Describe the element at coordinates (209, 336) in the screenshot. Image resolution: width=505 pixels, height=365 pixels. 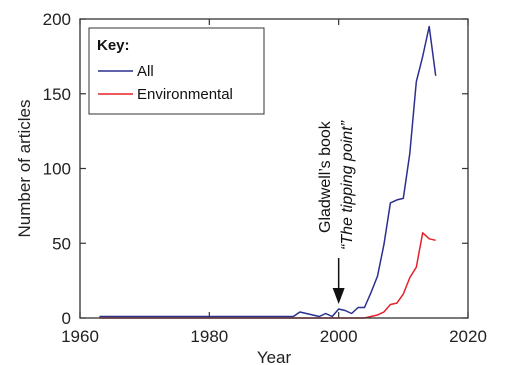
I see `x-tick-label-1980: 1980` at that location.